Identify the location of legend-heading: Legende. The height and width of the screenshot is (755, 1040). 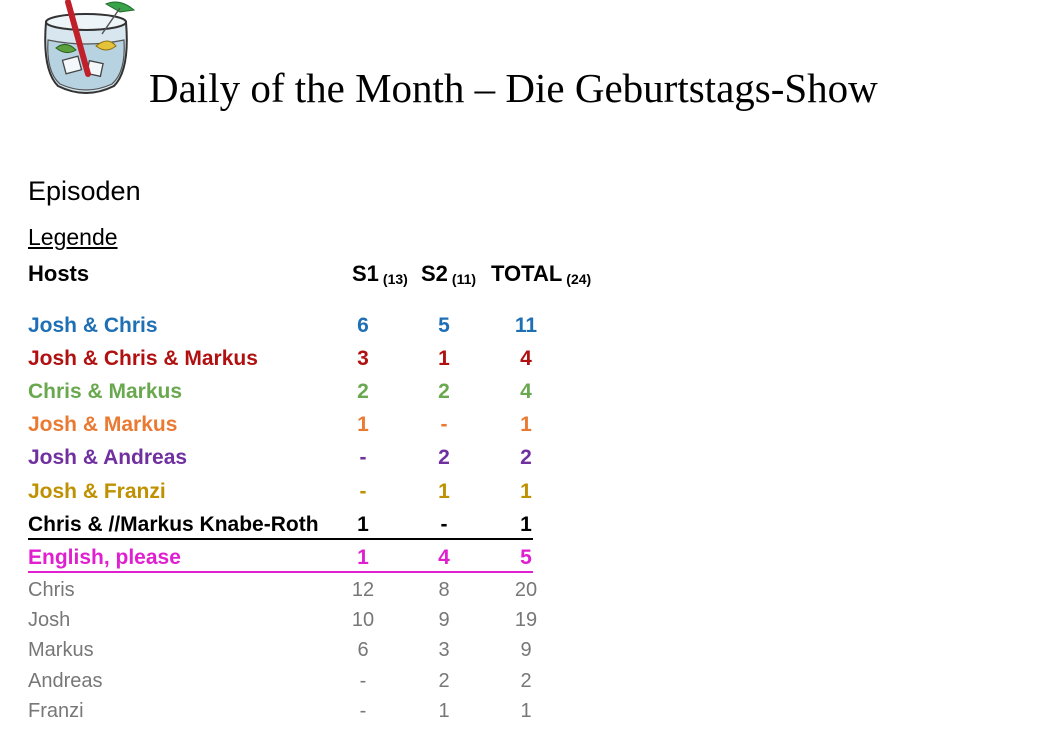
(73, 237).